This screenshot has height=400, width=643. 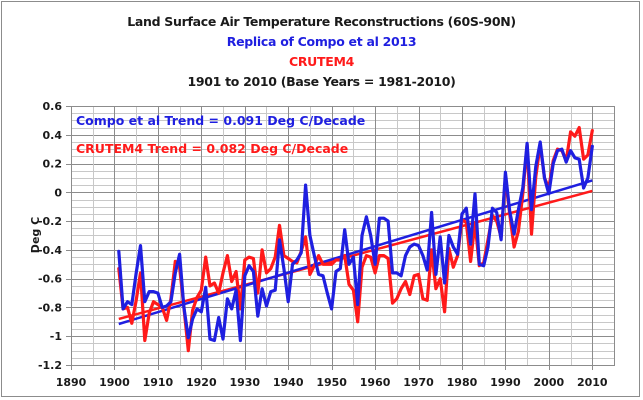 What do you see at coordinates (50, 307) in the screenshot?
I see `y-tick-label: -0.8` at bounding box center [50, 307].